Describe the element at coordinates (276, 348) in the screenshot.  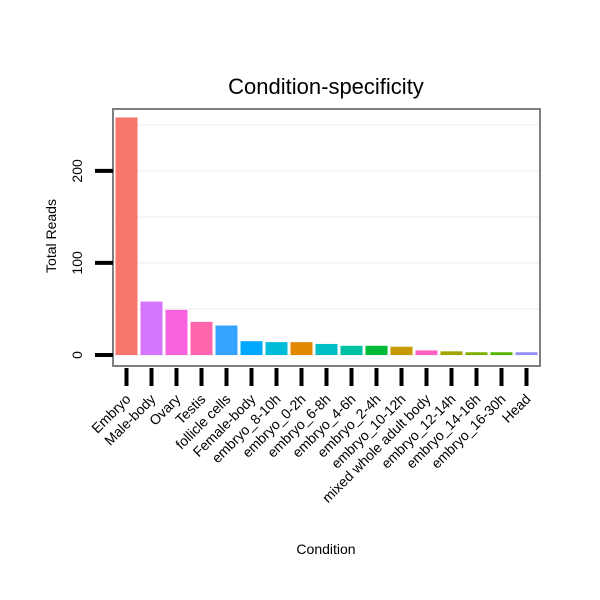
I see `bar-embryo-8-10h` at that location.